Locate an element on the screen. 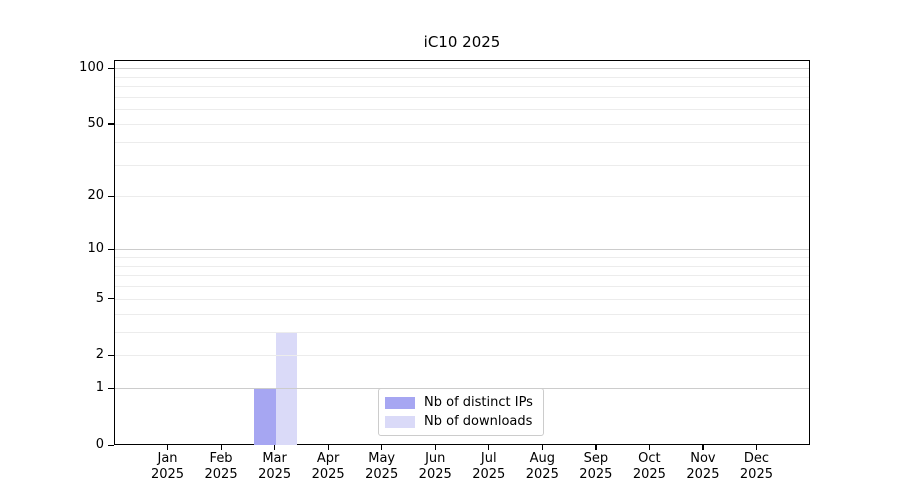  x-tick-label-nov: Nov 2025 is located at coordinates (703, 467).